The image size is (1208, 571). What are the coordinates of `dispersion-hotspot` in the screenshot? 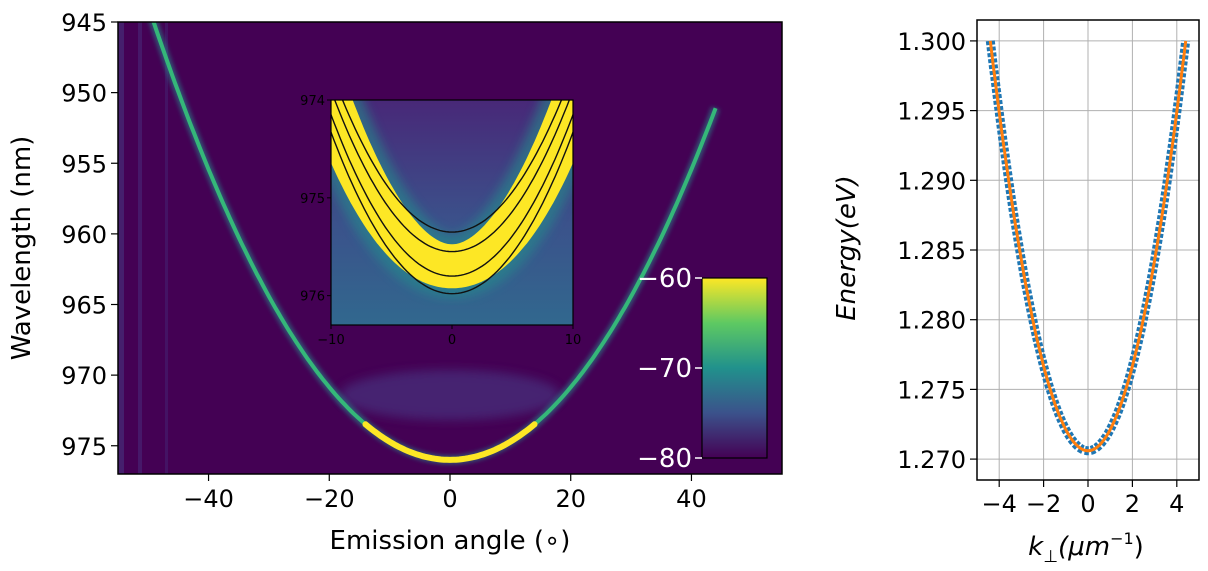 It's located at (450, 442).